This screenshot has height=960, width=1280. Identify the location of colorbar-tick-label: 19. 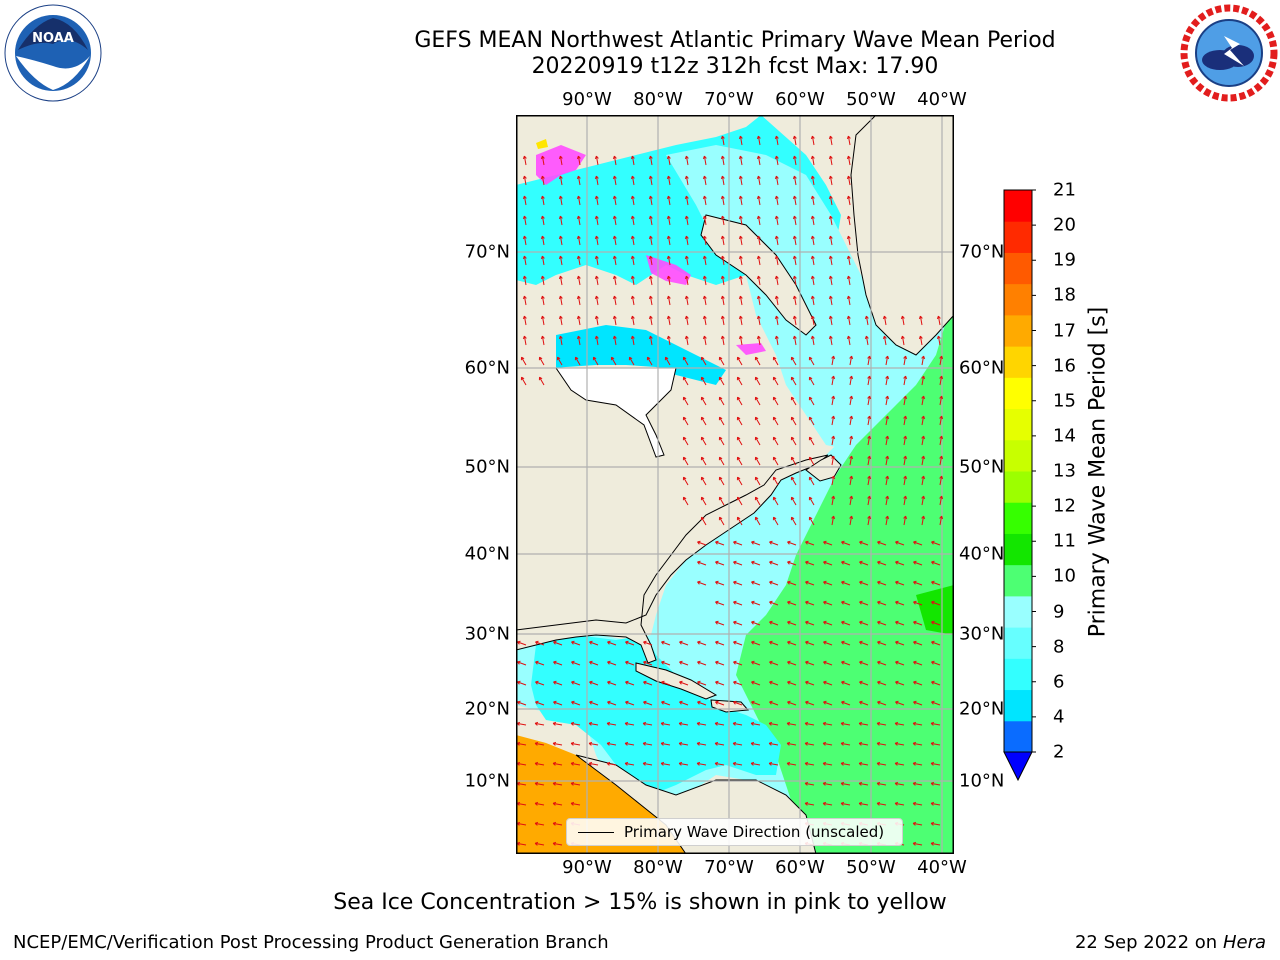
(1064, 260).